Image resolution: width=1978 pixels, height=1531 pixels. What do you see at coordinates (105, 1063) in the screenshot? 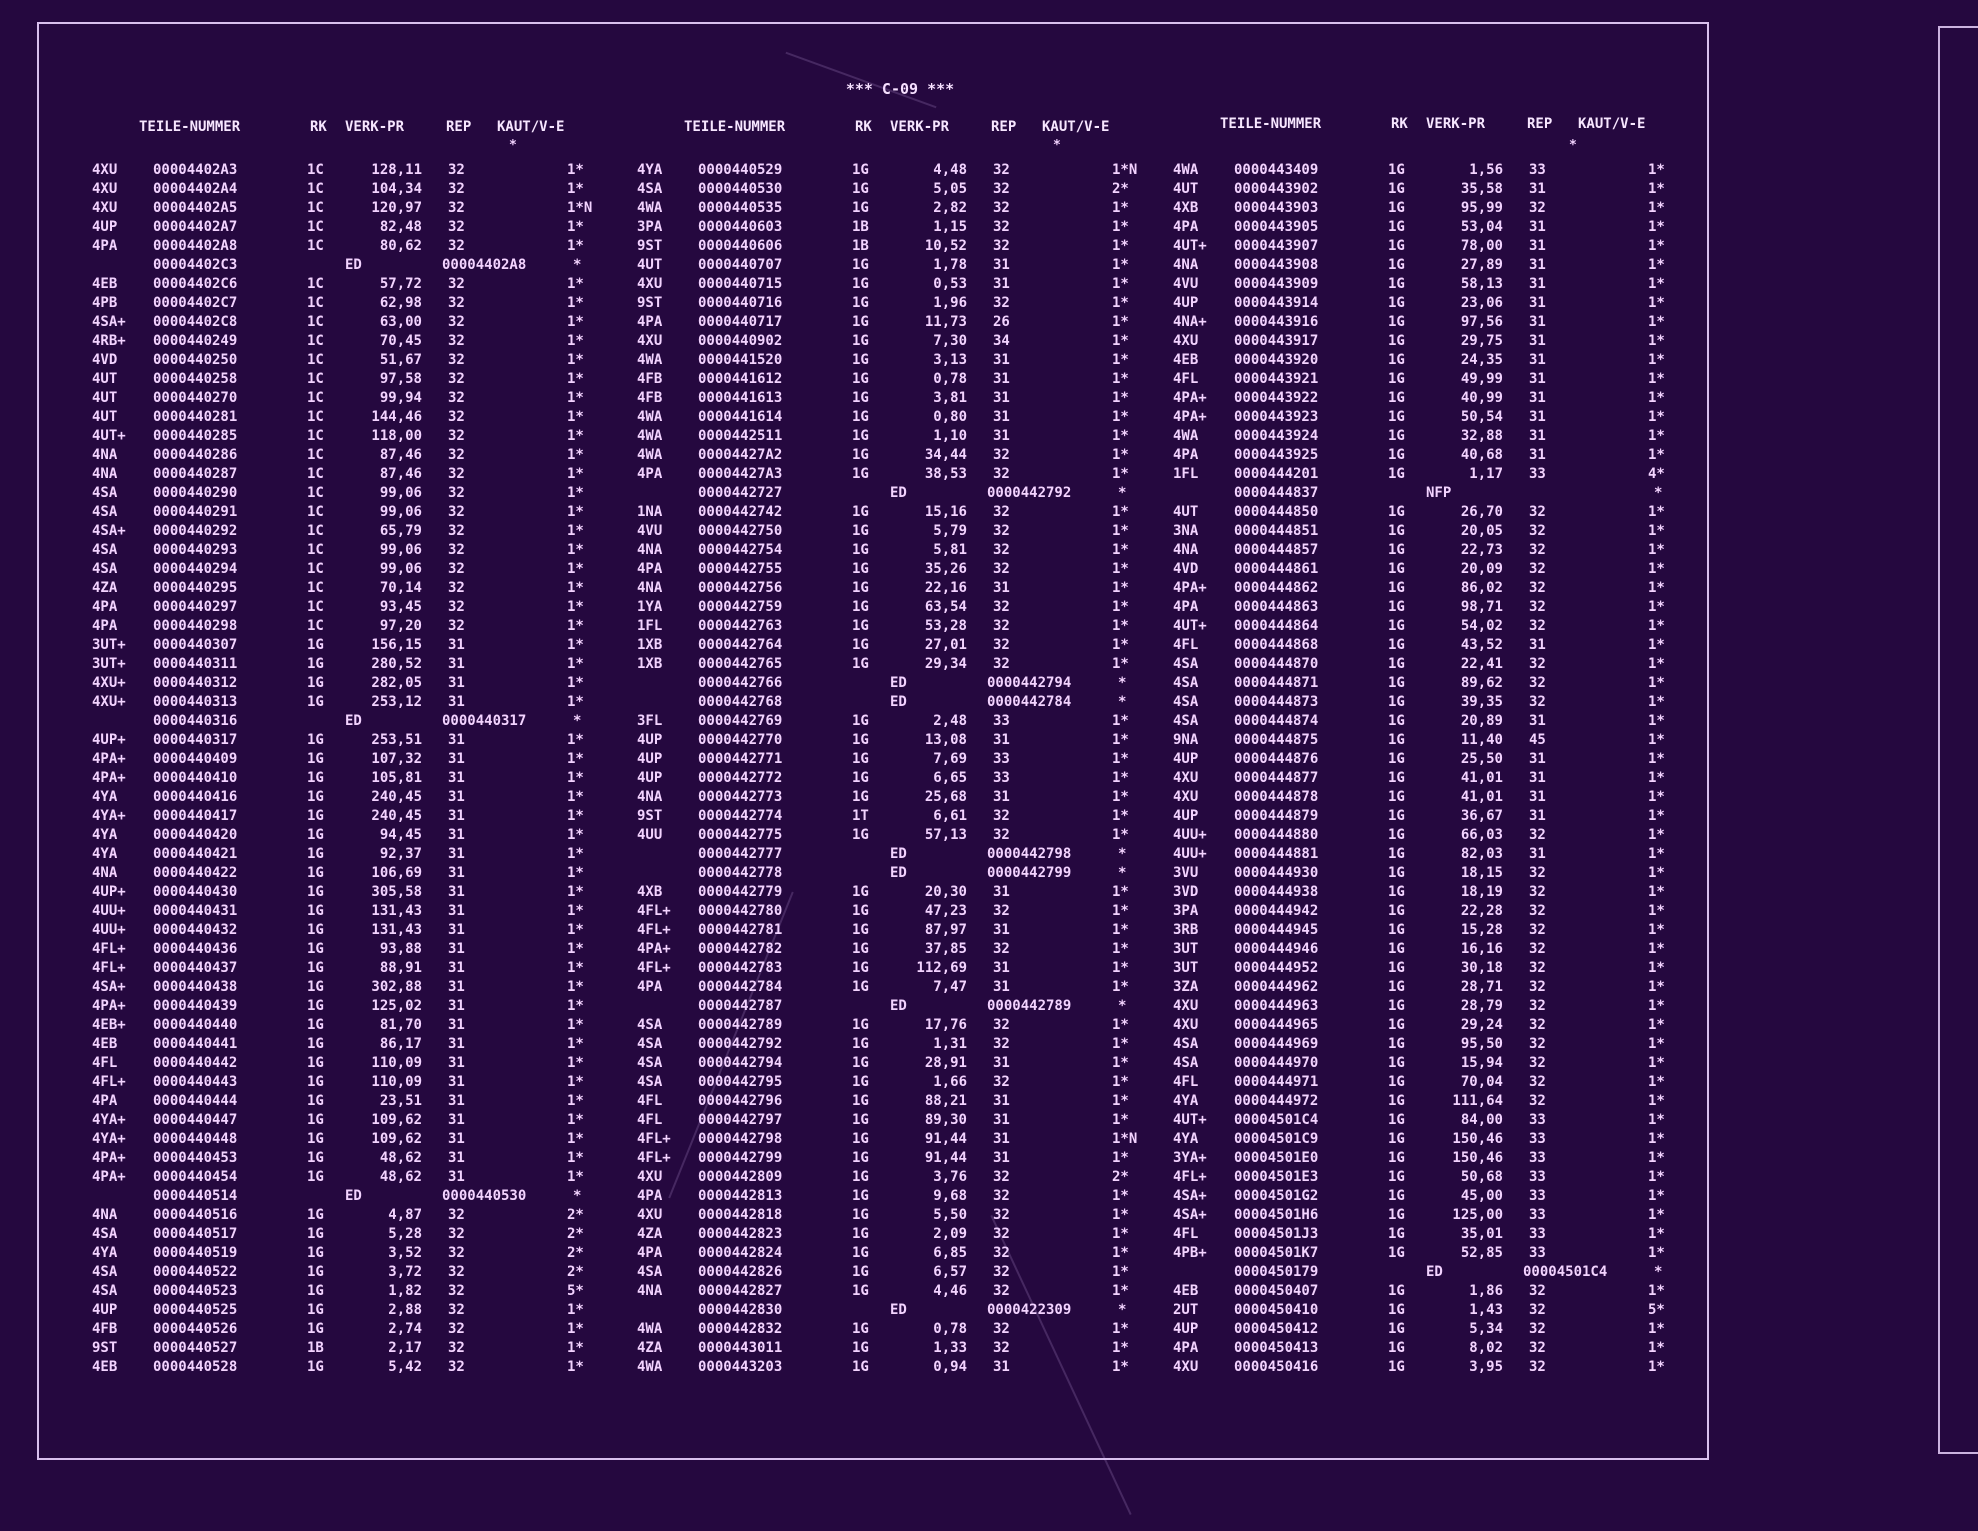
I see `prefix-code: 4FL` at bounding box center [105, 1063].